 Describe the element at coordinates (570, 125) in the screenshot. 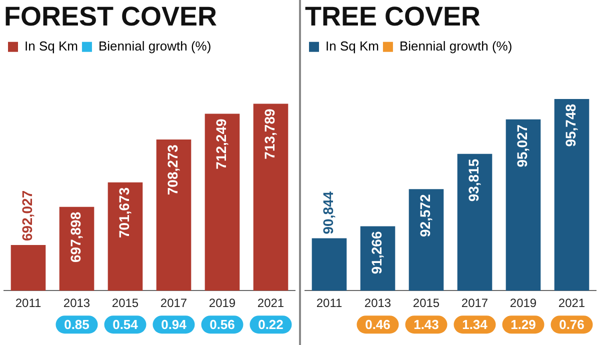

I see `data-label: 95,748` at that location.